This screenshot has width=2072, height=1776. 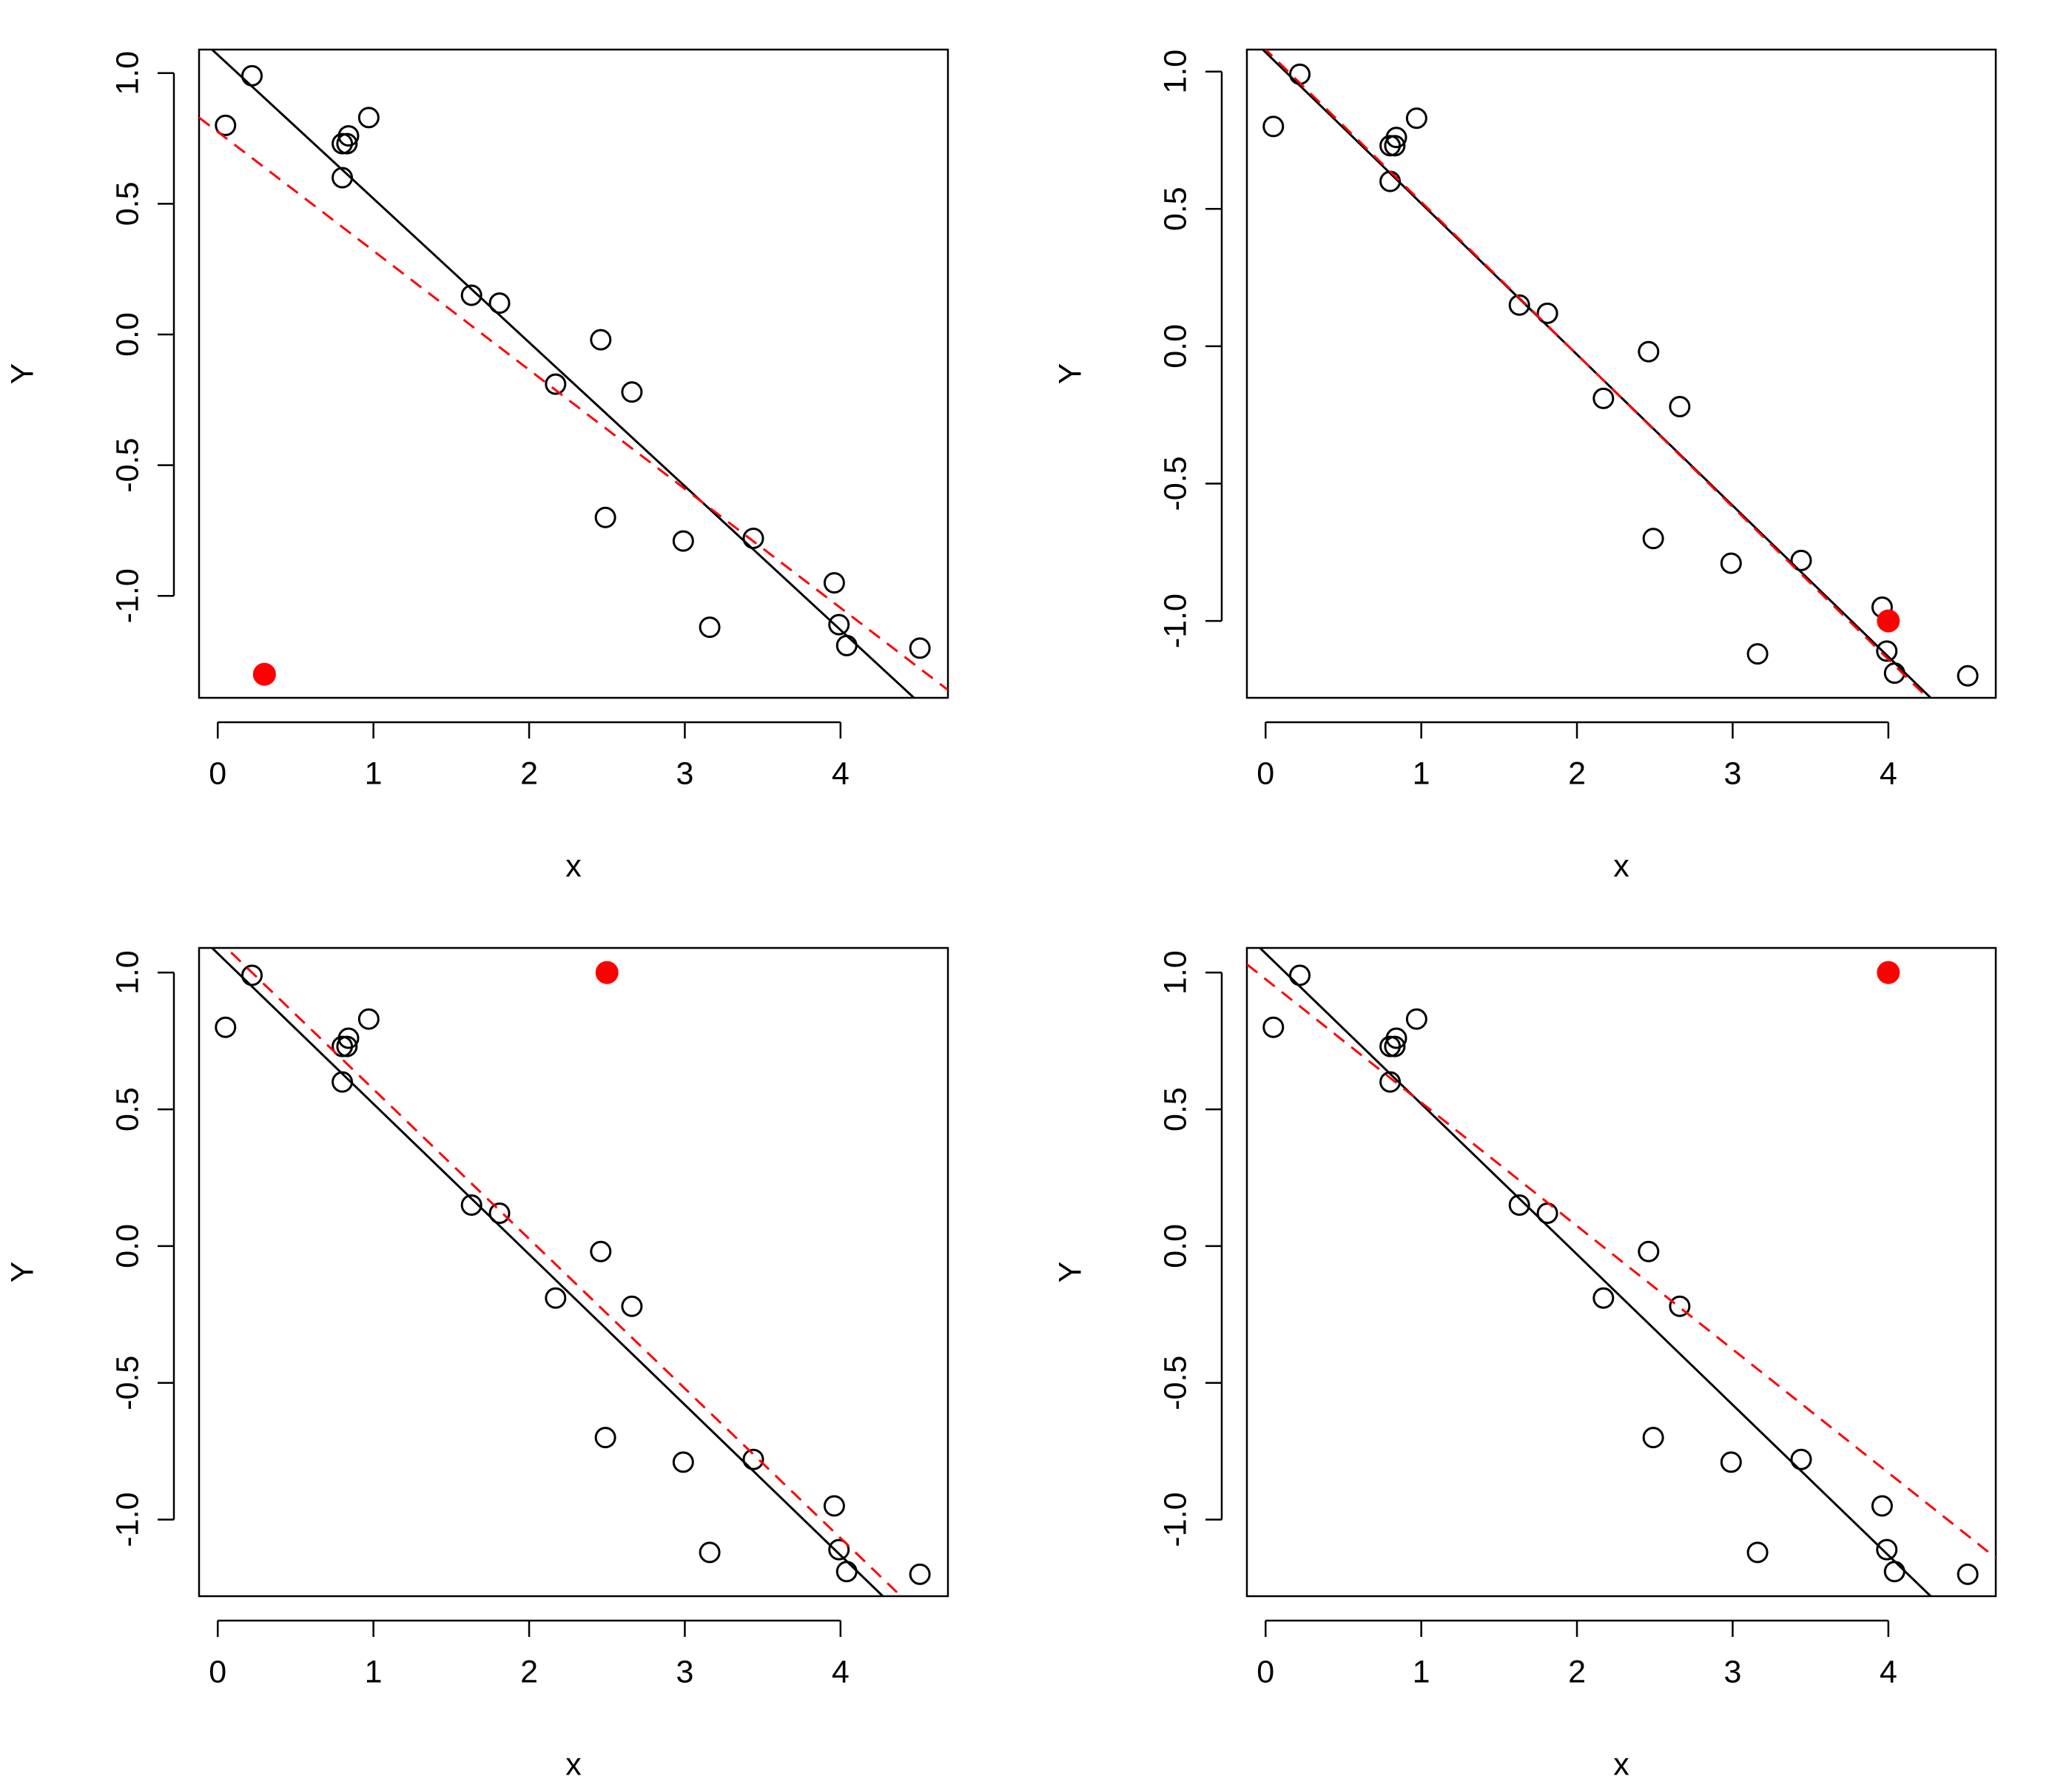 I want to click on x-tick-label: 3, so click(x=684, y=1671).